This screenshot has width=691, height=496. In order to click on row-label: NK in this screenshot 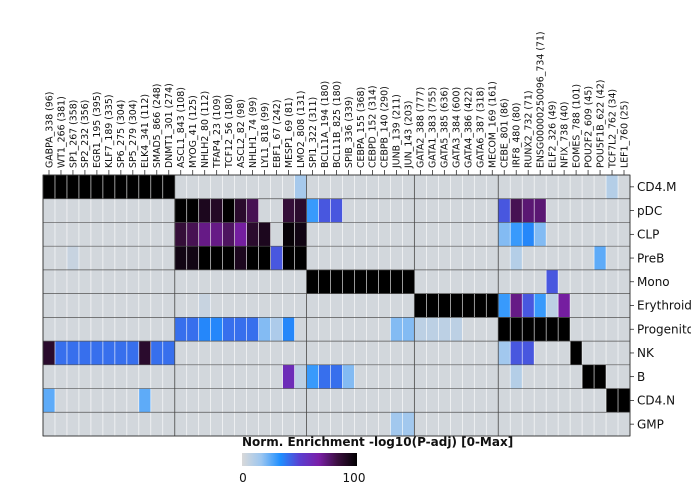, I will do `click(646, 353)`.